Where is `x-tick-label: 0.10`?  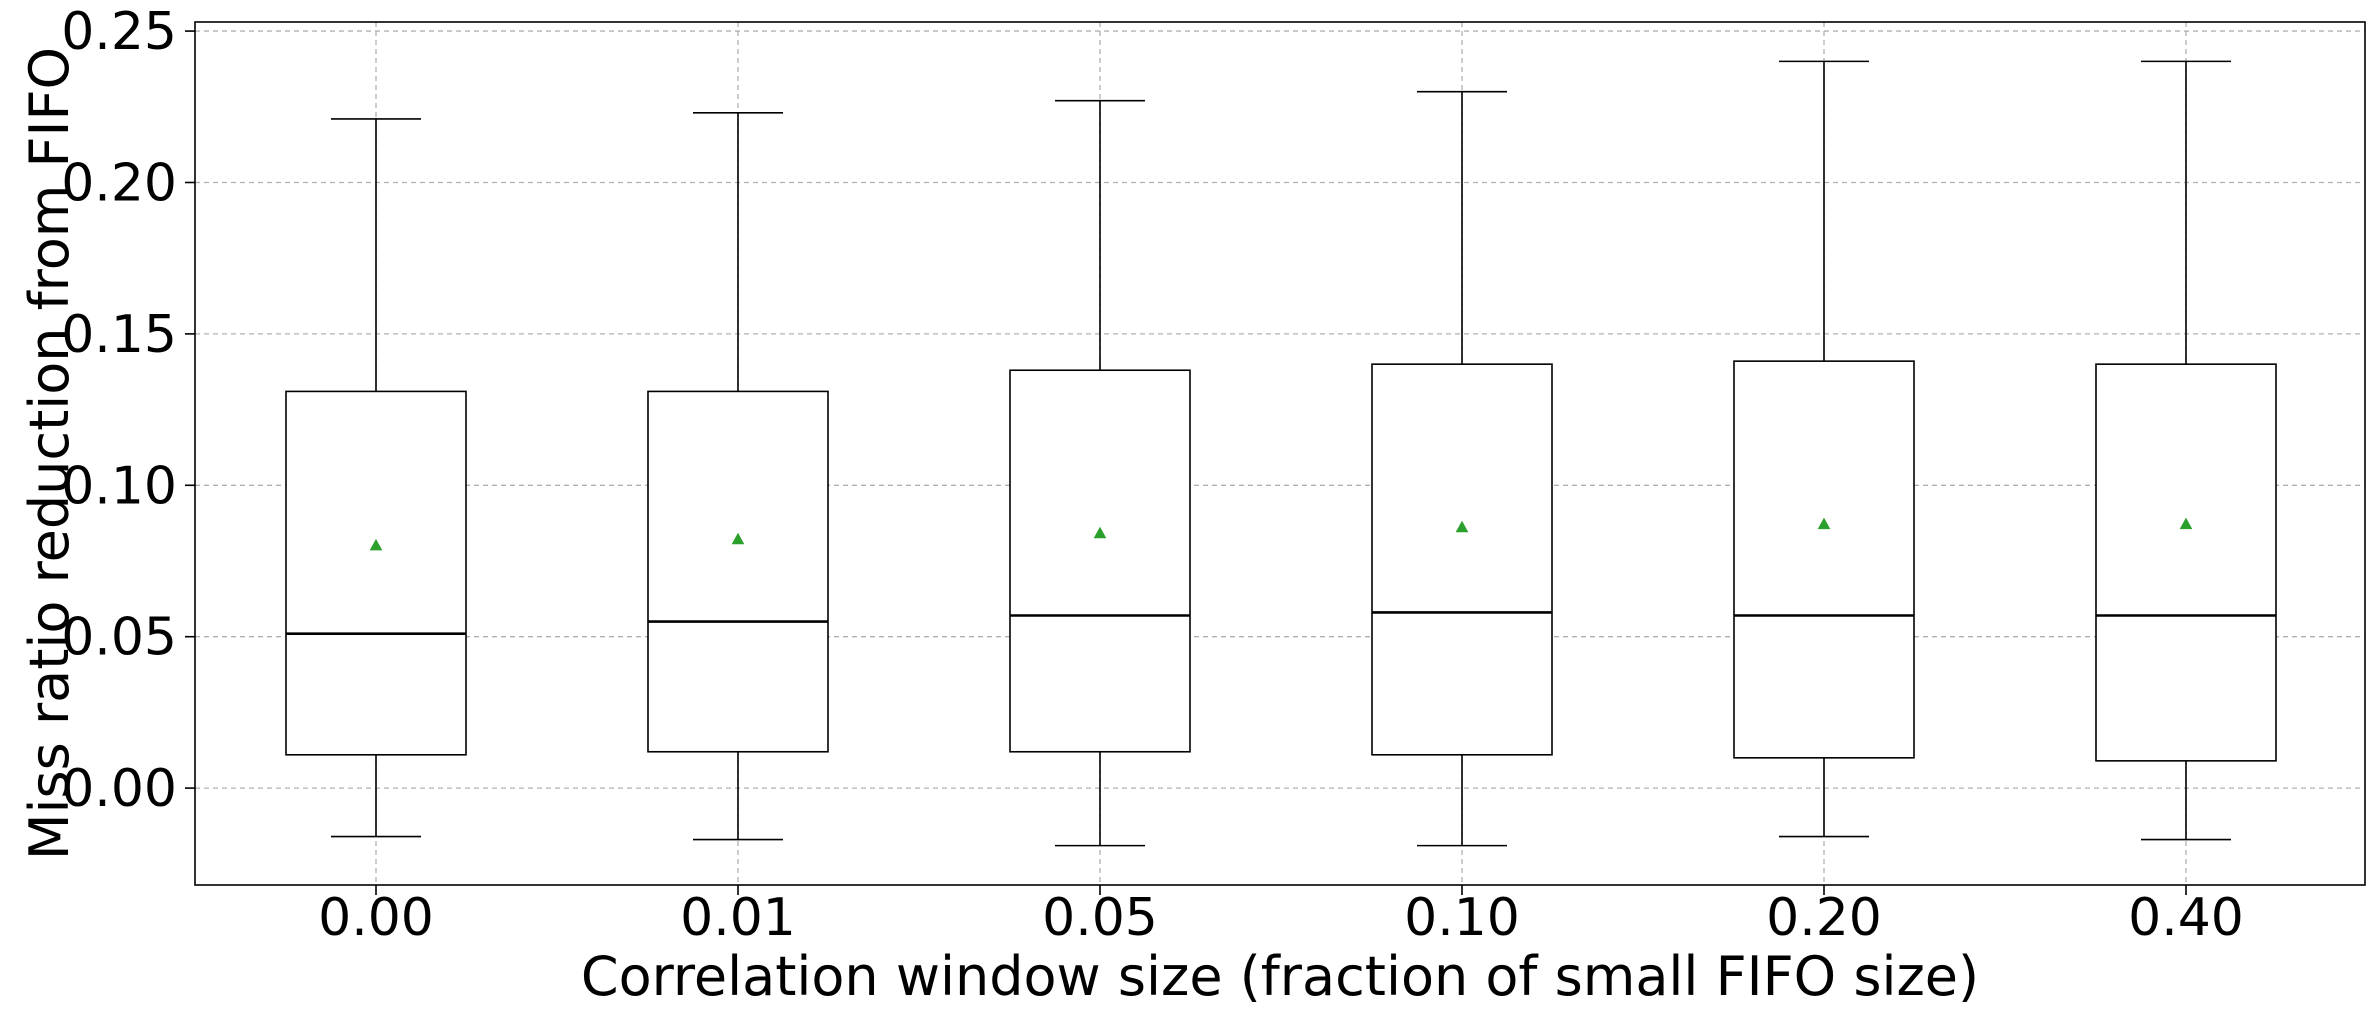
x-tick-label: 0.10 is located at coordinates (1462, 918).